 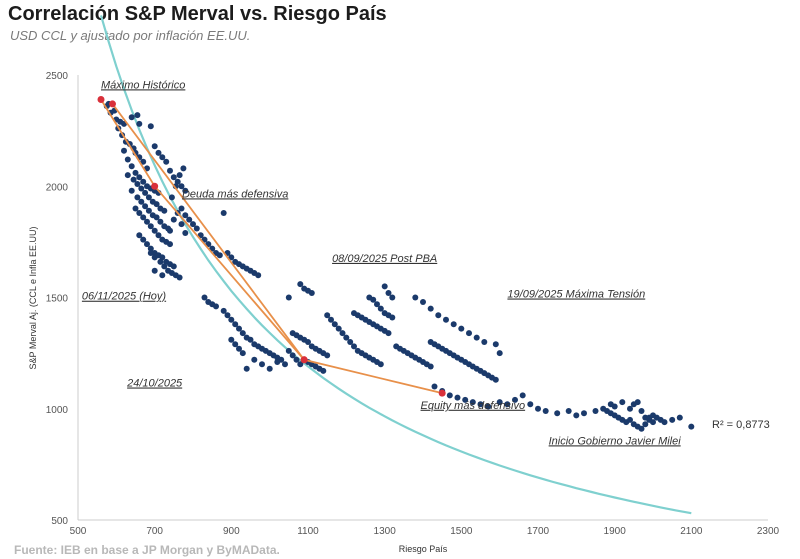 What do you see at coordinates (235, 194) in the screenshot?
I see `annotation-label: Deuda más defensiva` at bounding box center [235, 194].